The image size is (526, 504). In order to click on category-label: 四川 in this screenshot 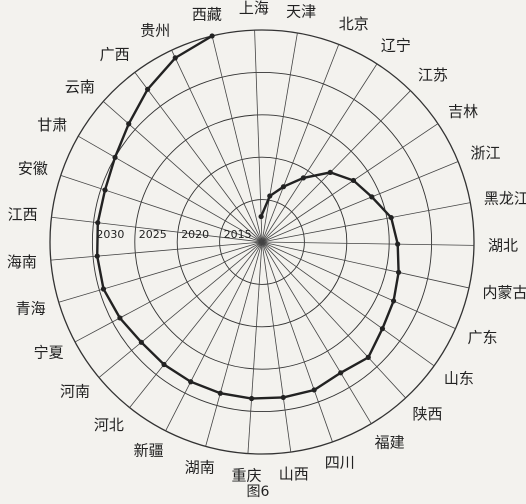, I will do `click(340, 463)`.